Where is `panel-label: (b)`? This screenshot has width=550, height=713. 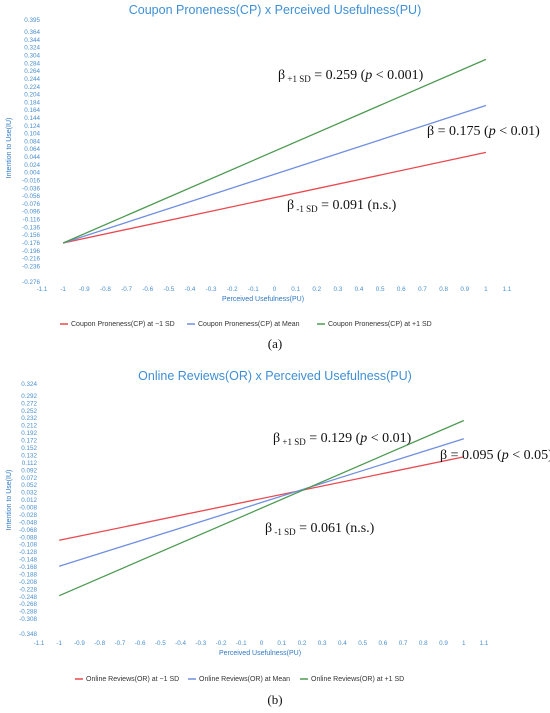 panel-label: (b) is located at coordinates (274, 699).